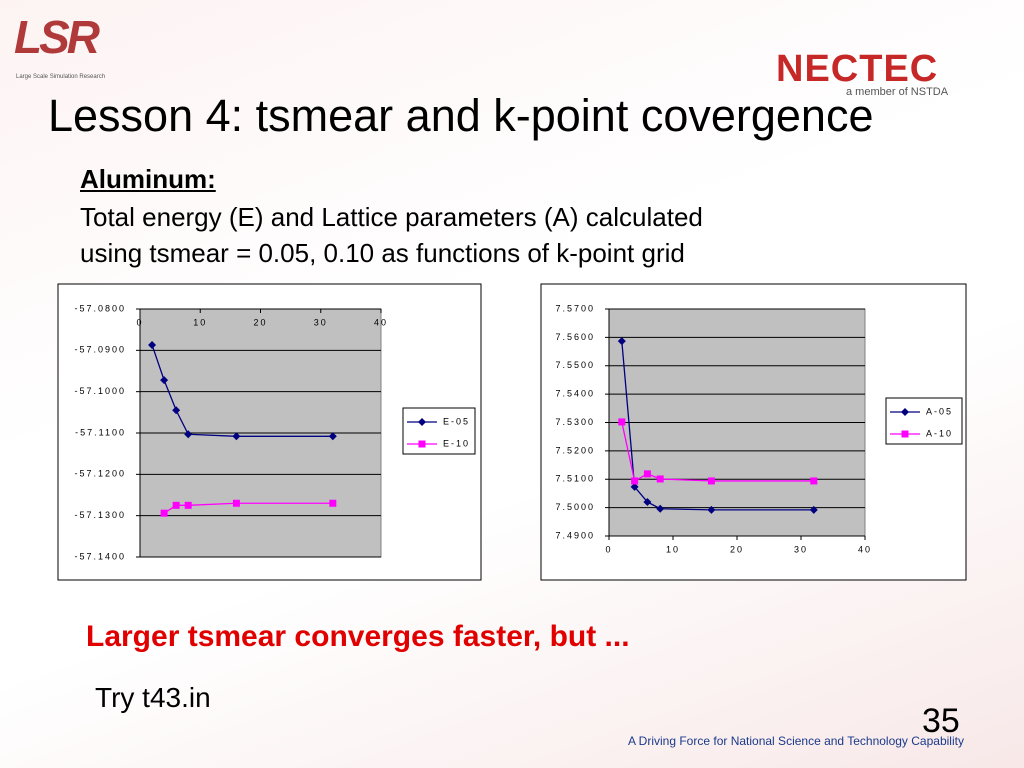  Describe the element at coordinates (461, 115) in the screenshot. I see `title: Lesson 4: tsmear and k-point covergence` at that location.